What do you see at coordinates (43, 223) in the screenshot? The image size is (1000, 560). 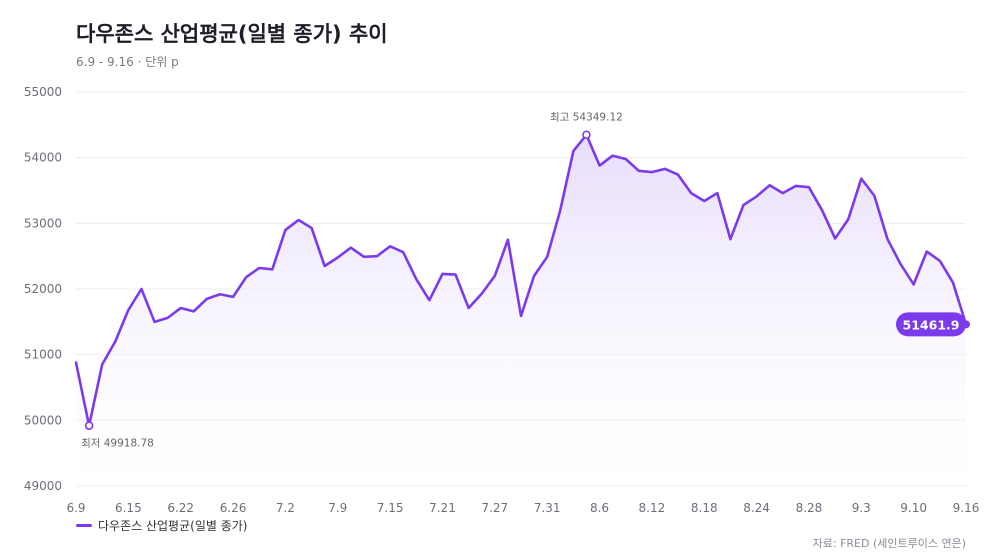 I see `y-tick-label: 53000` at bounding box center [43, 223].